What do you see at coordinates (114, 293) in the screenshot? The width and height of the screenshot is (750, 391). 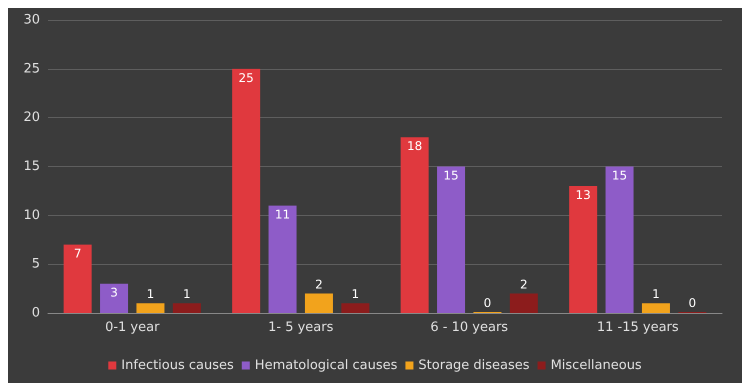 I see `data-label: 3` at bounding box center [114, 293].